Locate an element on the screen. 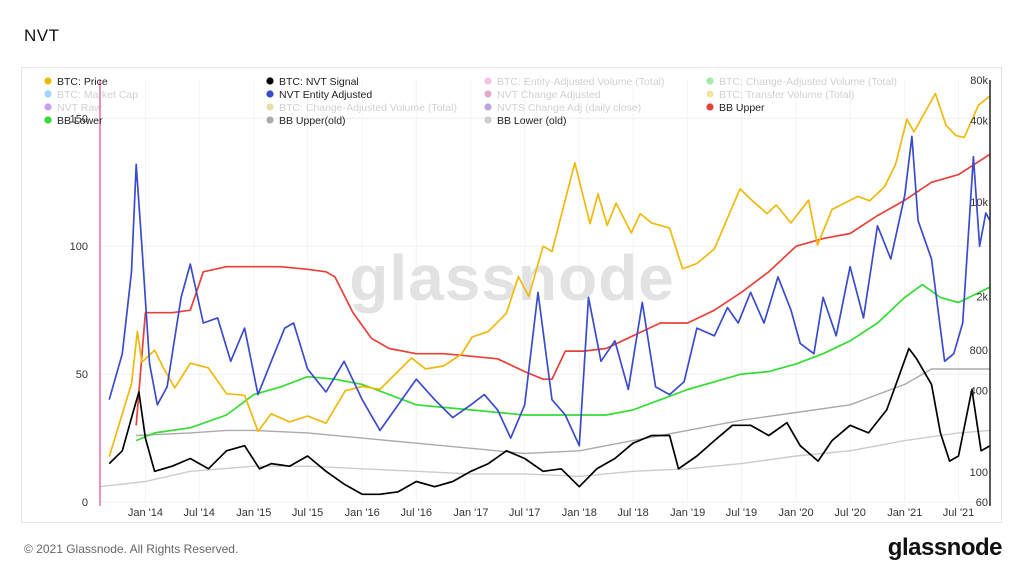  legend-label: BTC: Transfer Volume (Total) is located at coordinates (786, 95).